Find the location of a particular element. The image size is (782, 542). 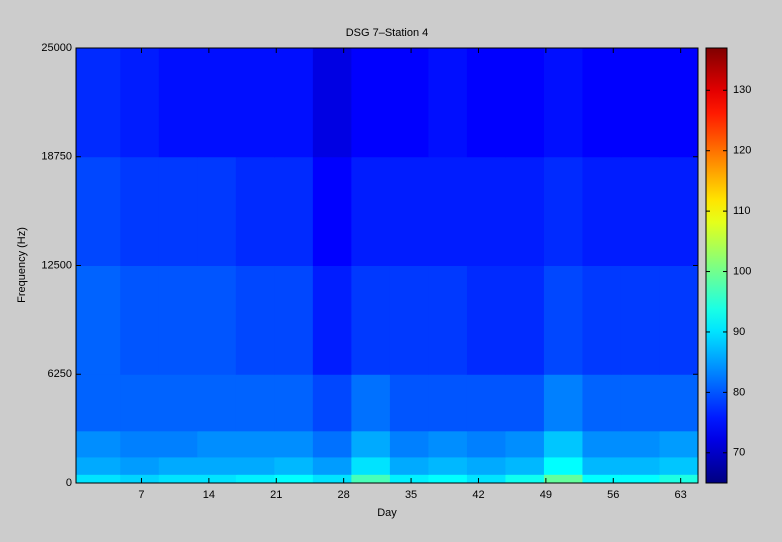

y-tick-label: 25000 is located at coordinates (56, 48).